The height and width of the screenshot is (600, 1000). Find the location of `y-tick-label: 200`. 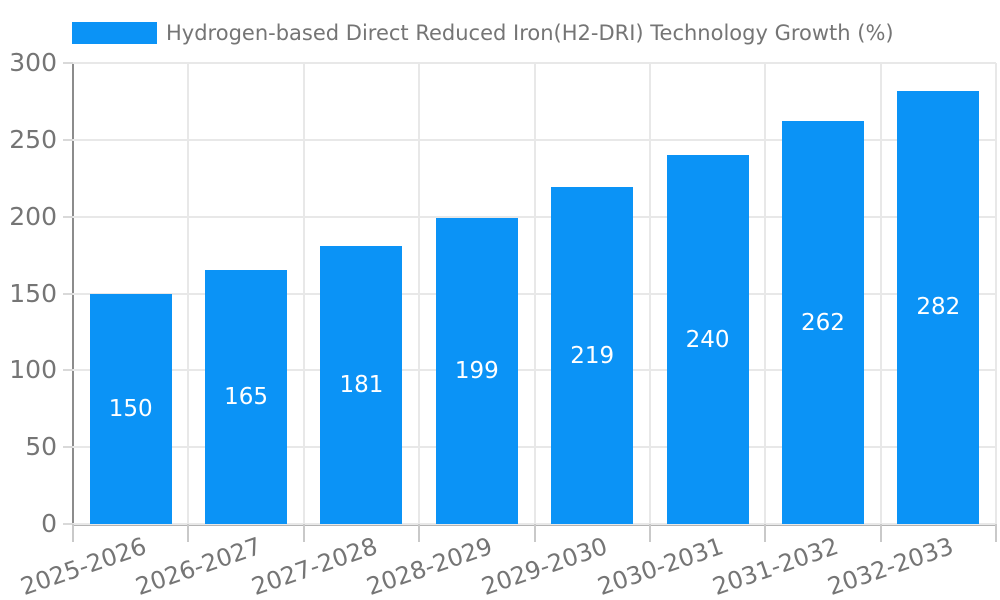

y-tick-label: 200 is located at coordinates (33, 216).